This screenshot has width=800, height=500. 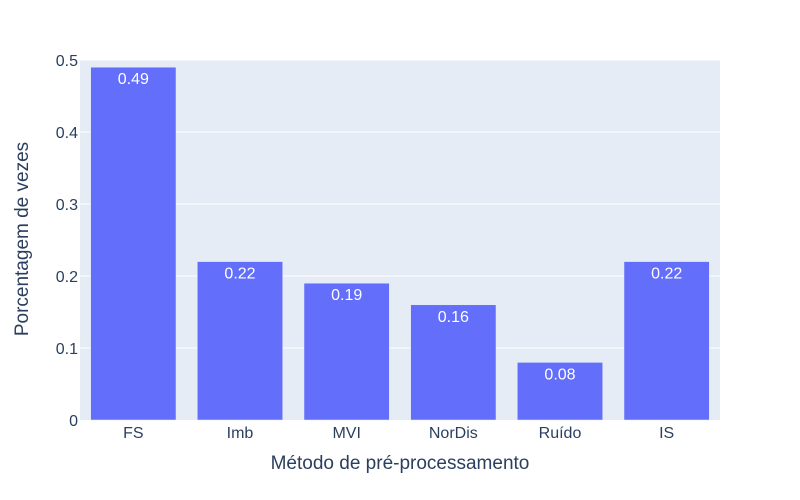 What do you see at coordinates (22, 239) in the screenshot?
I see `y-axis-title: Porcentagem de vezes` at bounding box center [22, 239].